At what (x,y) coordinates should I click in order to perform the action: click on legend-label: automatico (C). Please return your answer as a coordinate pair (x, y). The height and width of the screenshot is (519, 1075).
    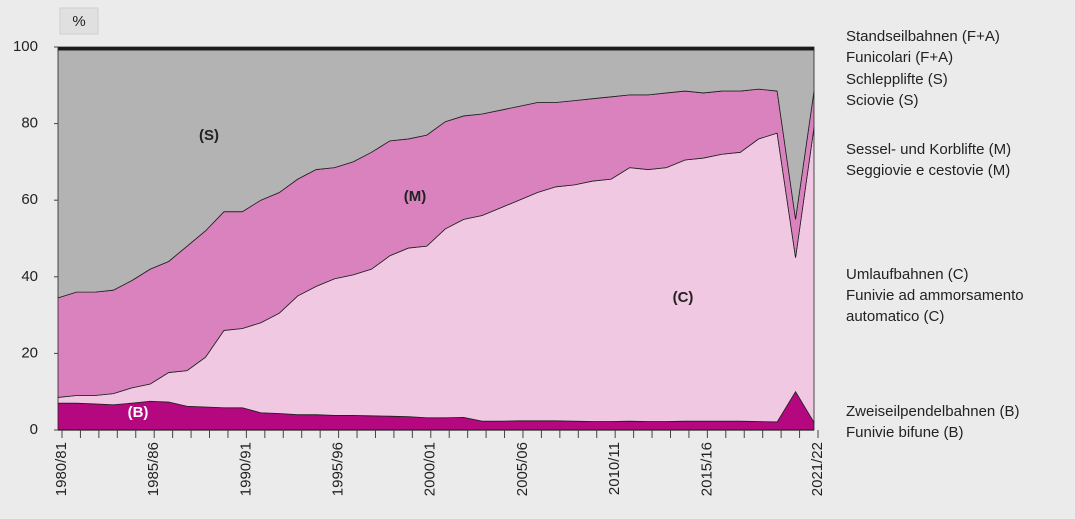
    Looking at the image, I should click on (895, 316).